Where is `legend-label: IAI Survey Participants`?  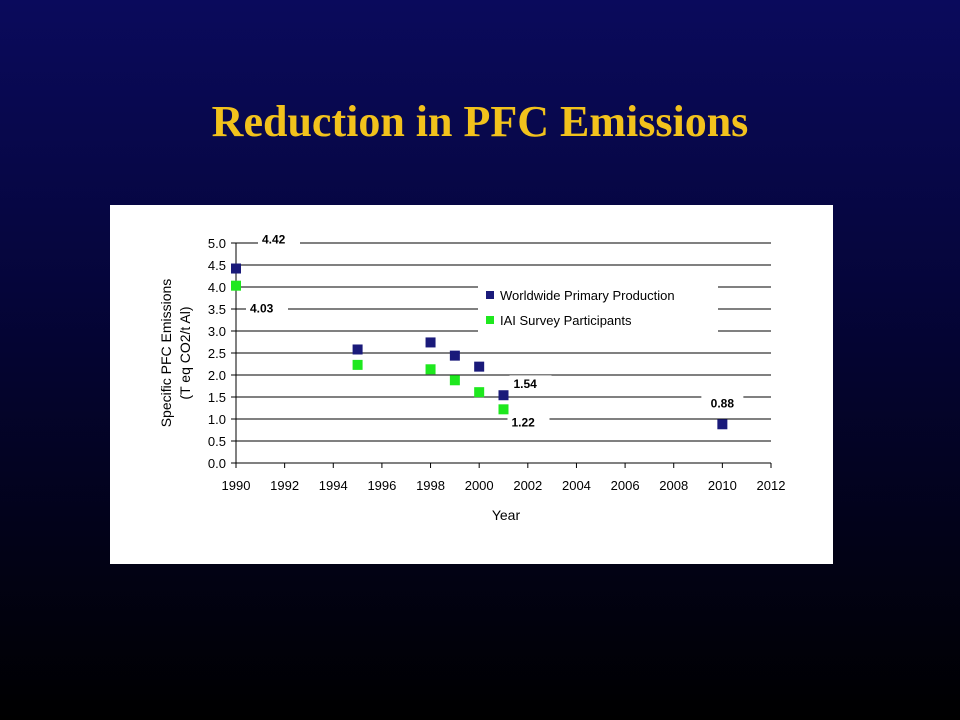
legend-label: IAI Survey Participants is located at coordinates (566, 320).